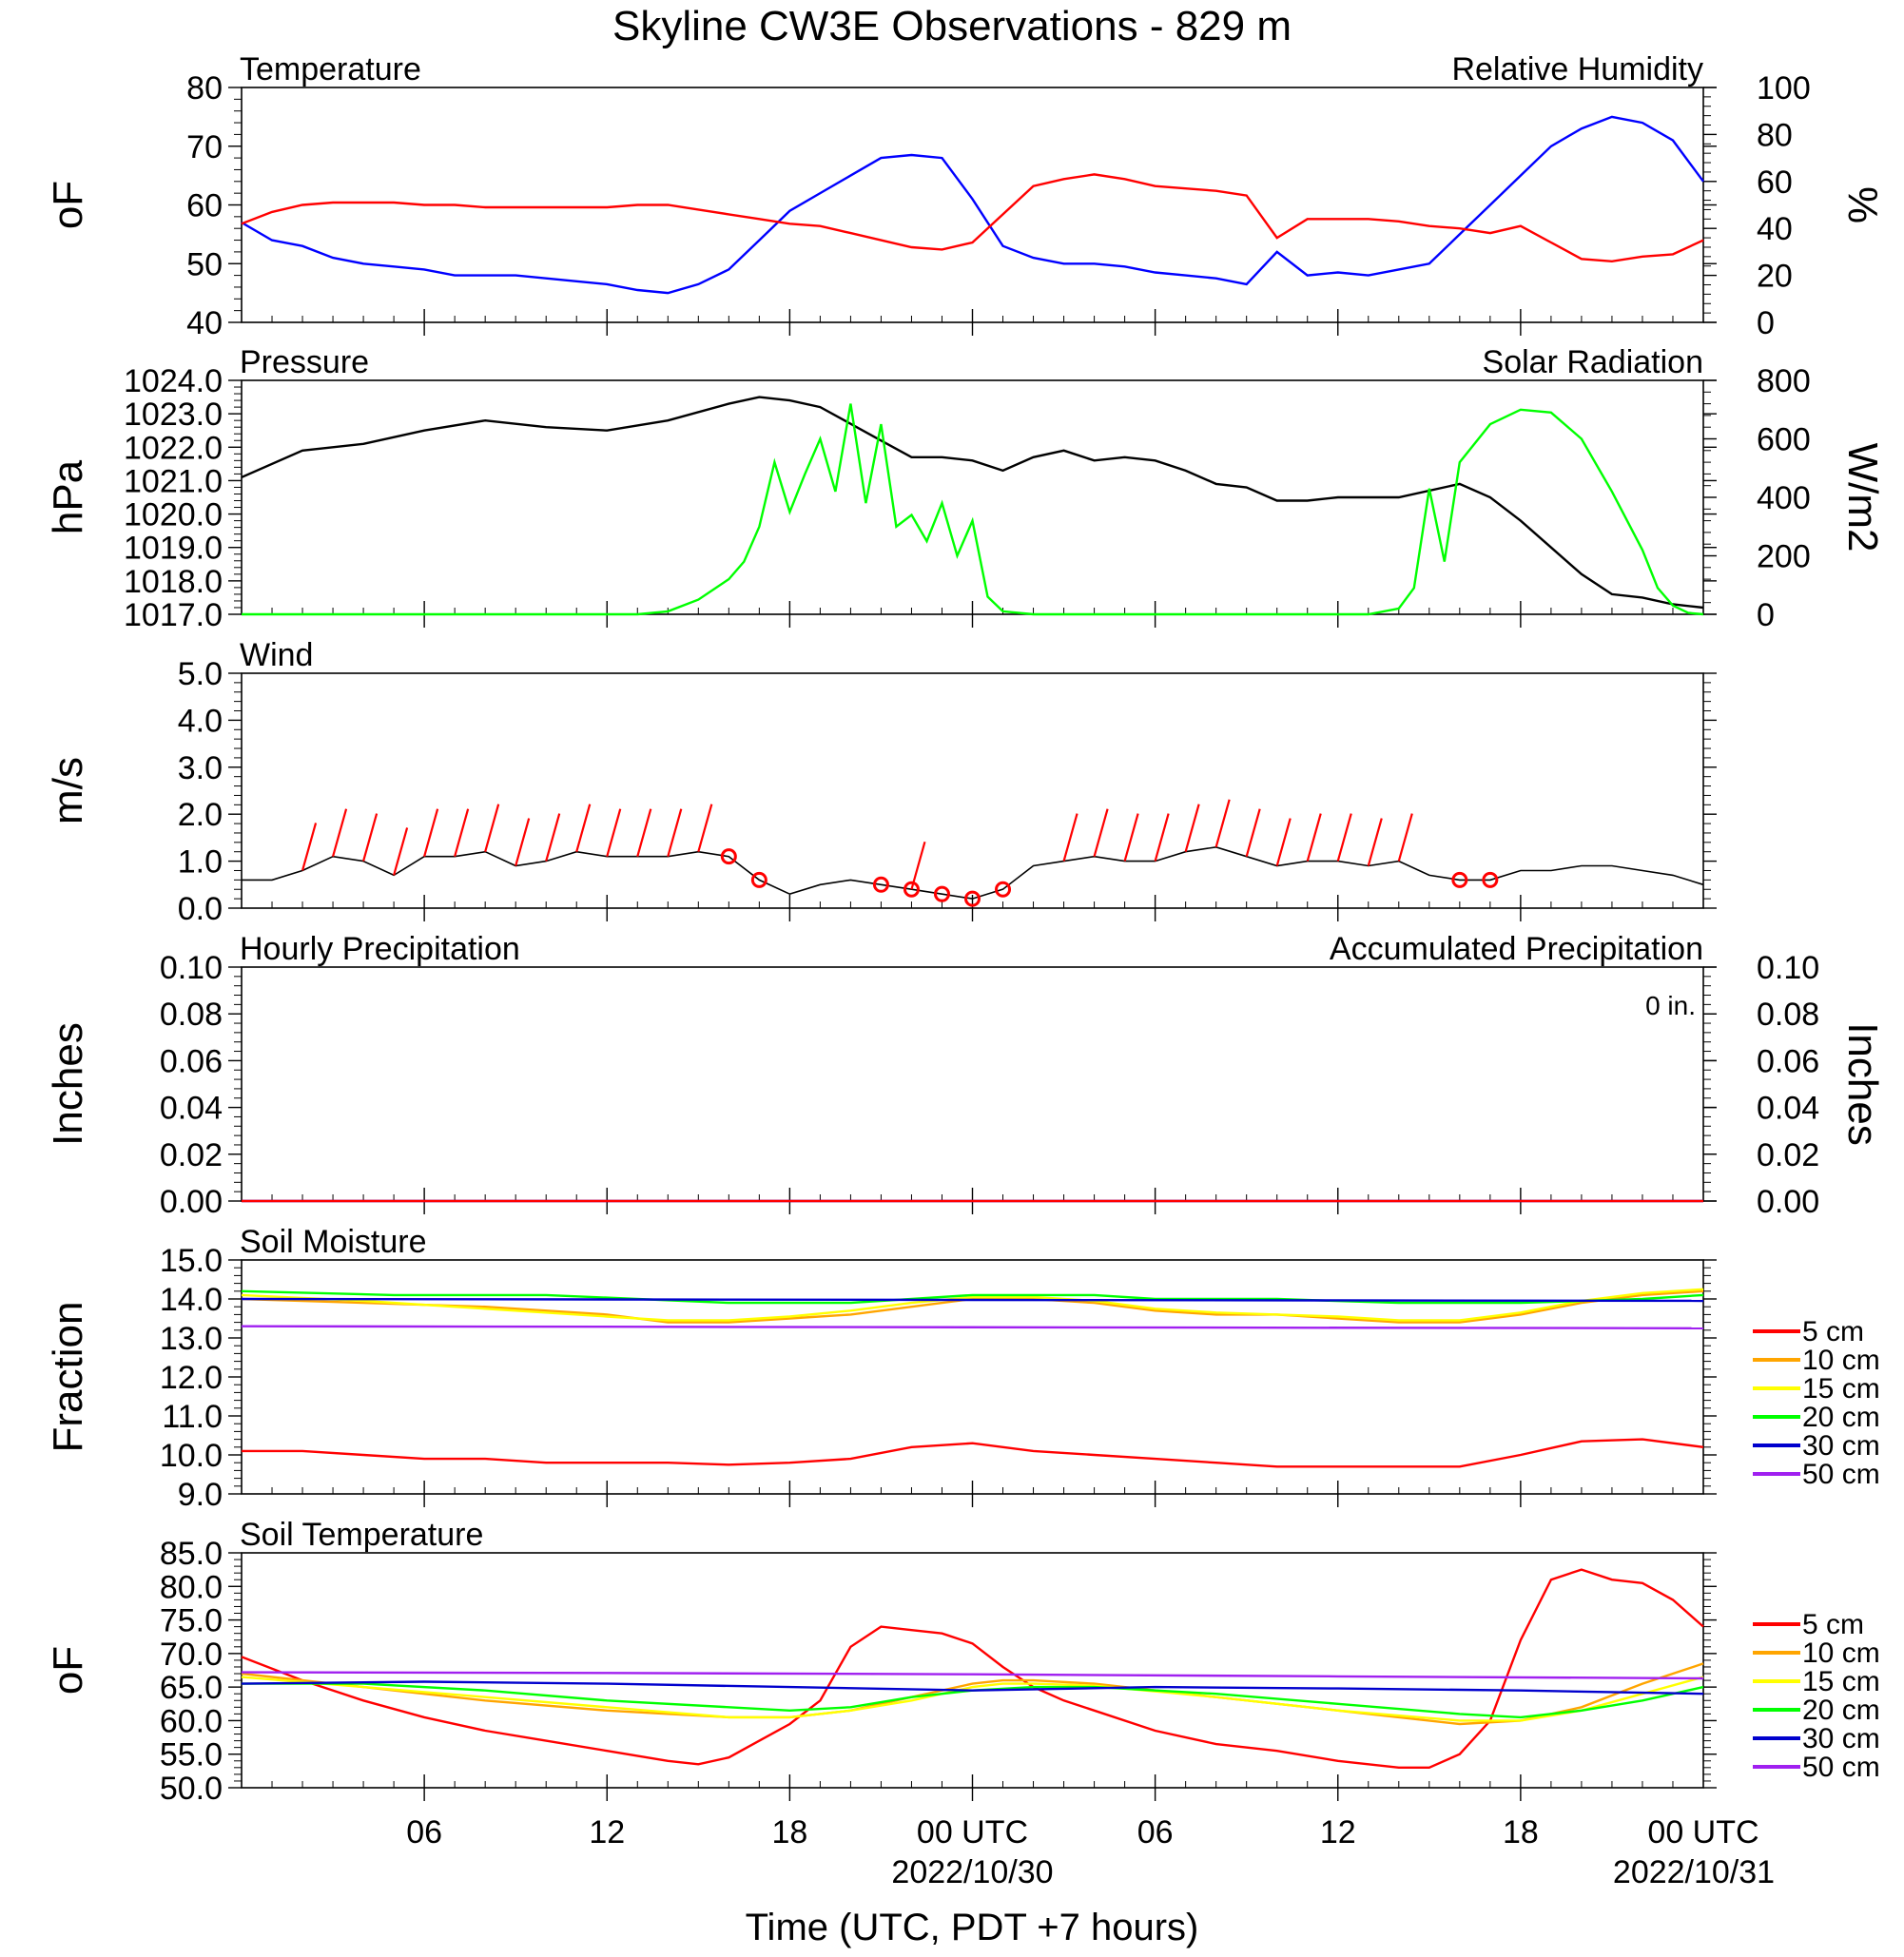  I want to click on x-axis-label: Time (UTC, PDT +7 hours), so click(972, 1927).